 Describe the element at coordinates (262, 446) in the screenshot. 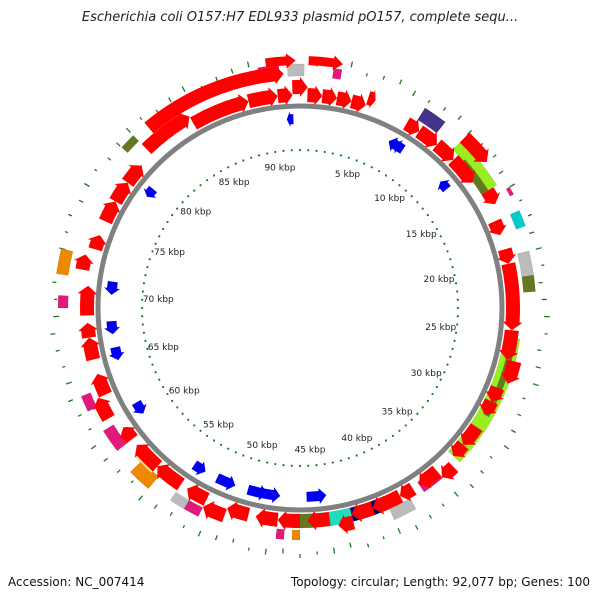

I see `scale-label: 50 kbp` at that location.